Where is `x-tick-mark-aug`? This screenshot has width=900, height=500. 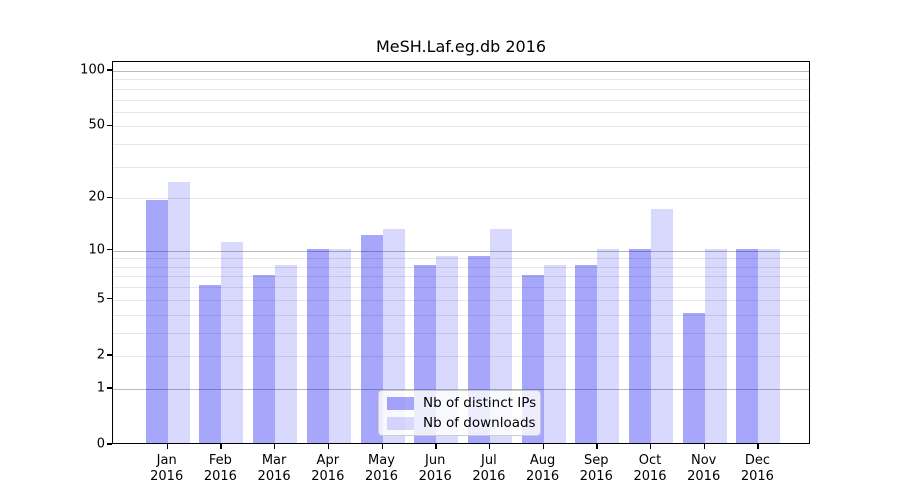 x-tick-mark-aug is located at coordinates (543, 446).